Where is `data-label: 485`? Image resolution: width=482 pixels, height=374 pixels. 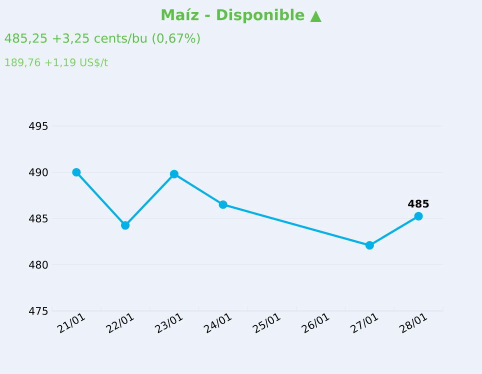 data-label: 485 is located at coordinates (418, 204).